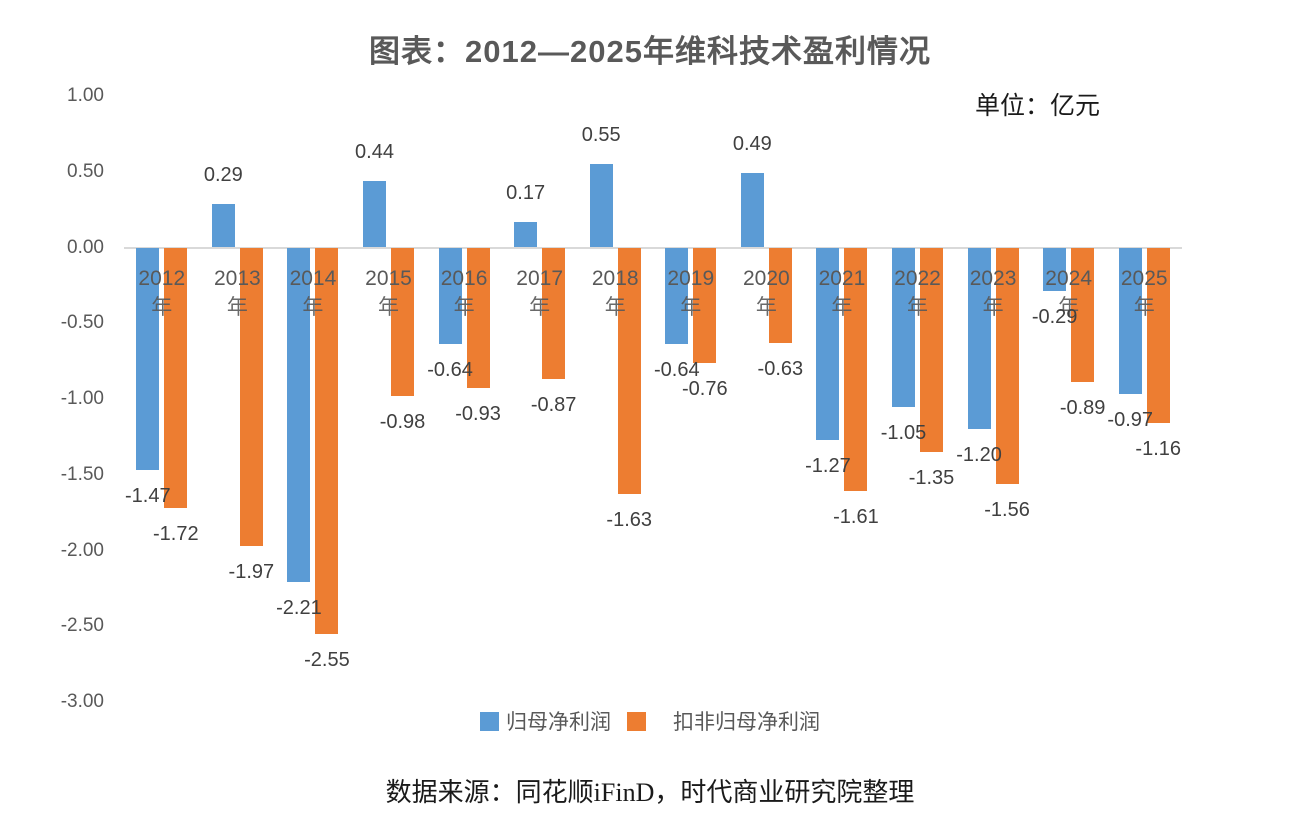 This screenshot has height=830, width=1300. Describe the element at coordinates (299, 415) in the screenshot. I see `bar-net-profit-2014` at that location.